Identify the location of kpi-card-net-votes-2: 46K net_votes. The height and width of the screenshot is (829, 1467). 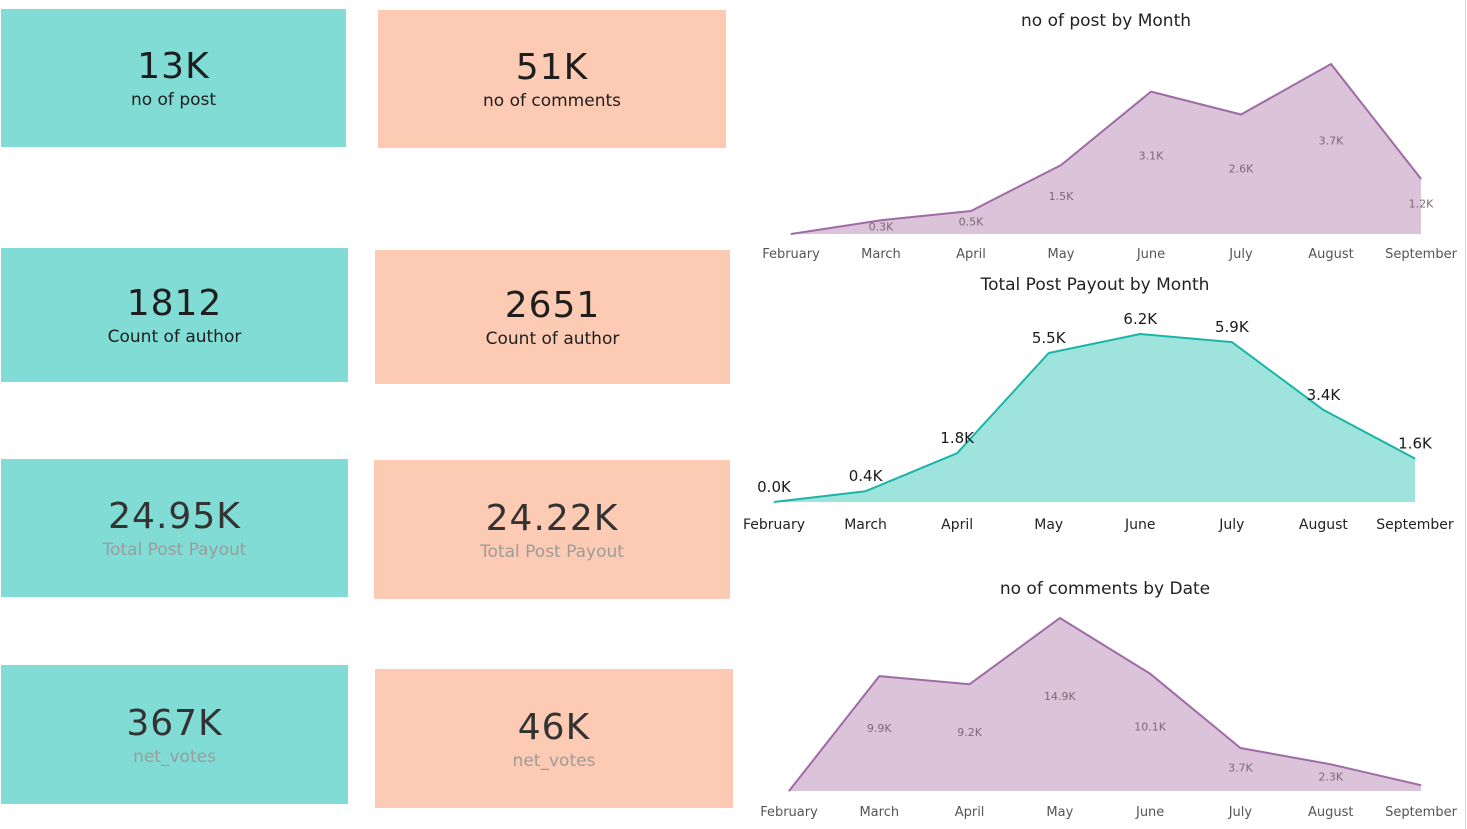
(554, 738).